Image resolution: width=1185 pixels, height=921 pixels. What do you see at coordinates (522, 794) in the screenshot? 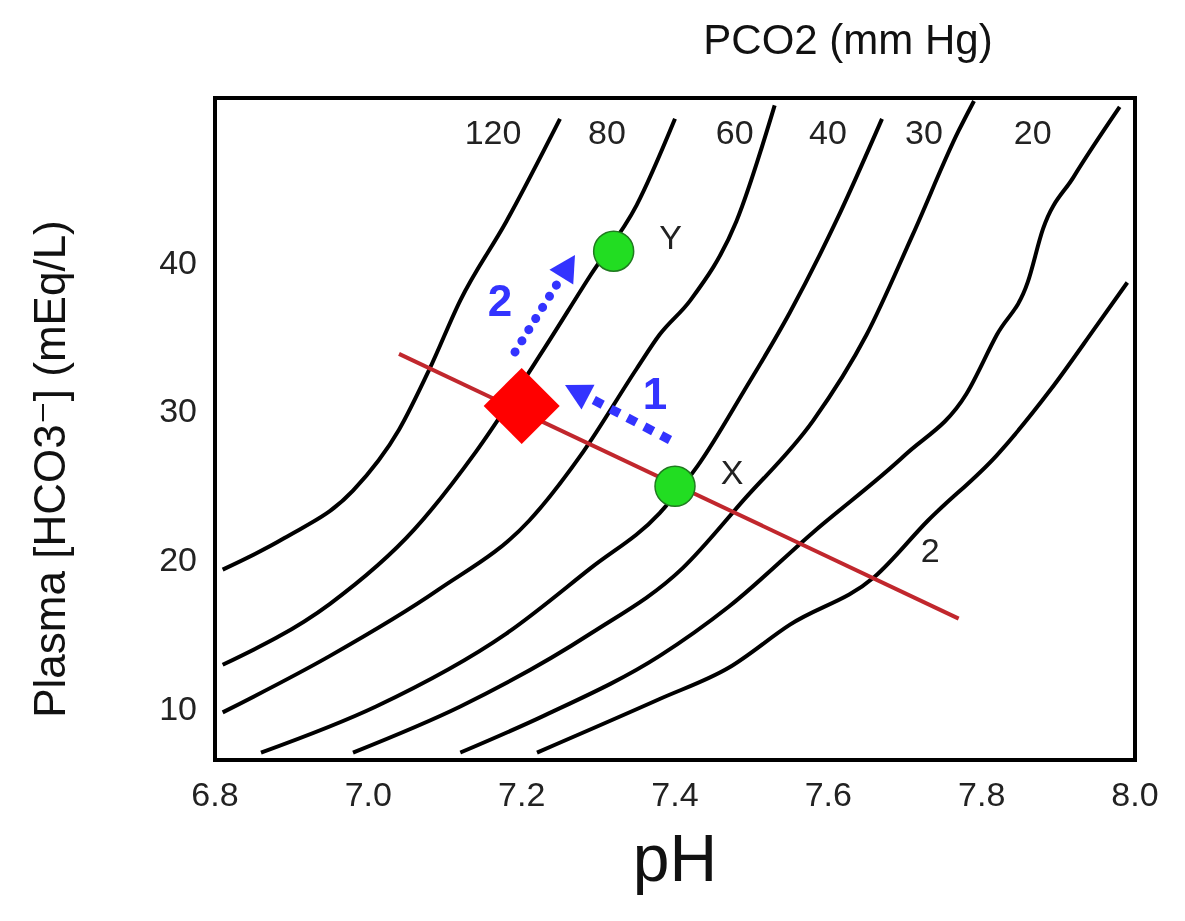
I see `x-tick-label: 7.2` at bounding box center [522, 794].